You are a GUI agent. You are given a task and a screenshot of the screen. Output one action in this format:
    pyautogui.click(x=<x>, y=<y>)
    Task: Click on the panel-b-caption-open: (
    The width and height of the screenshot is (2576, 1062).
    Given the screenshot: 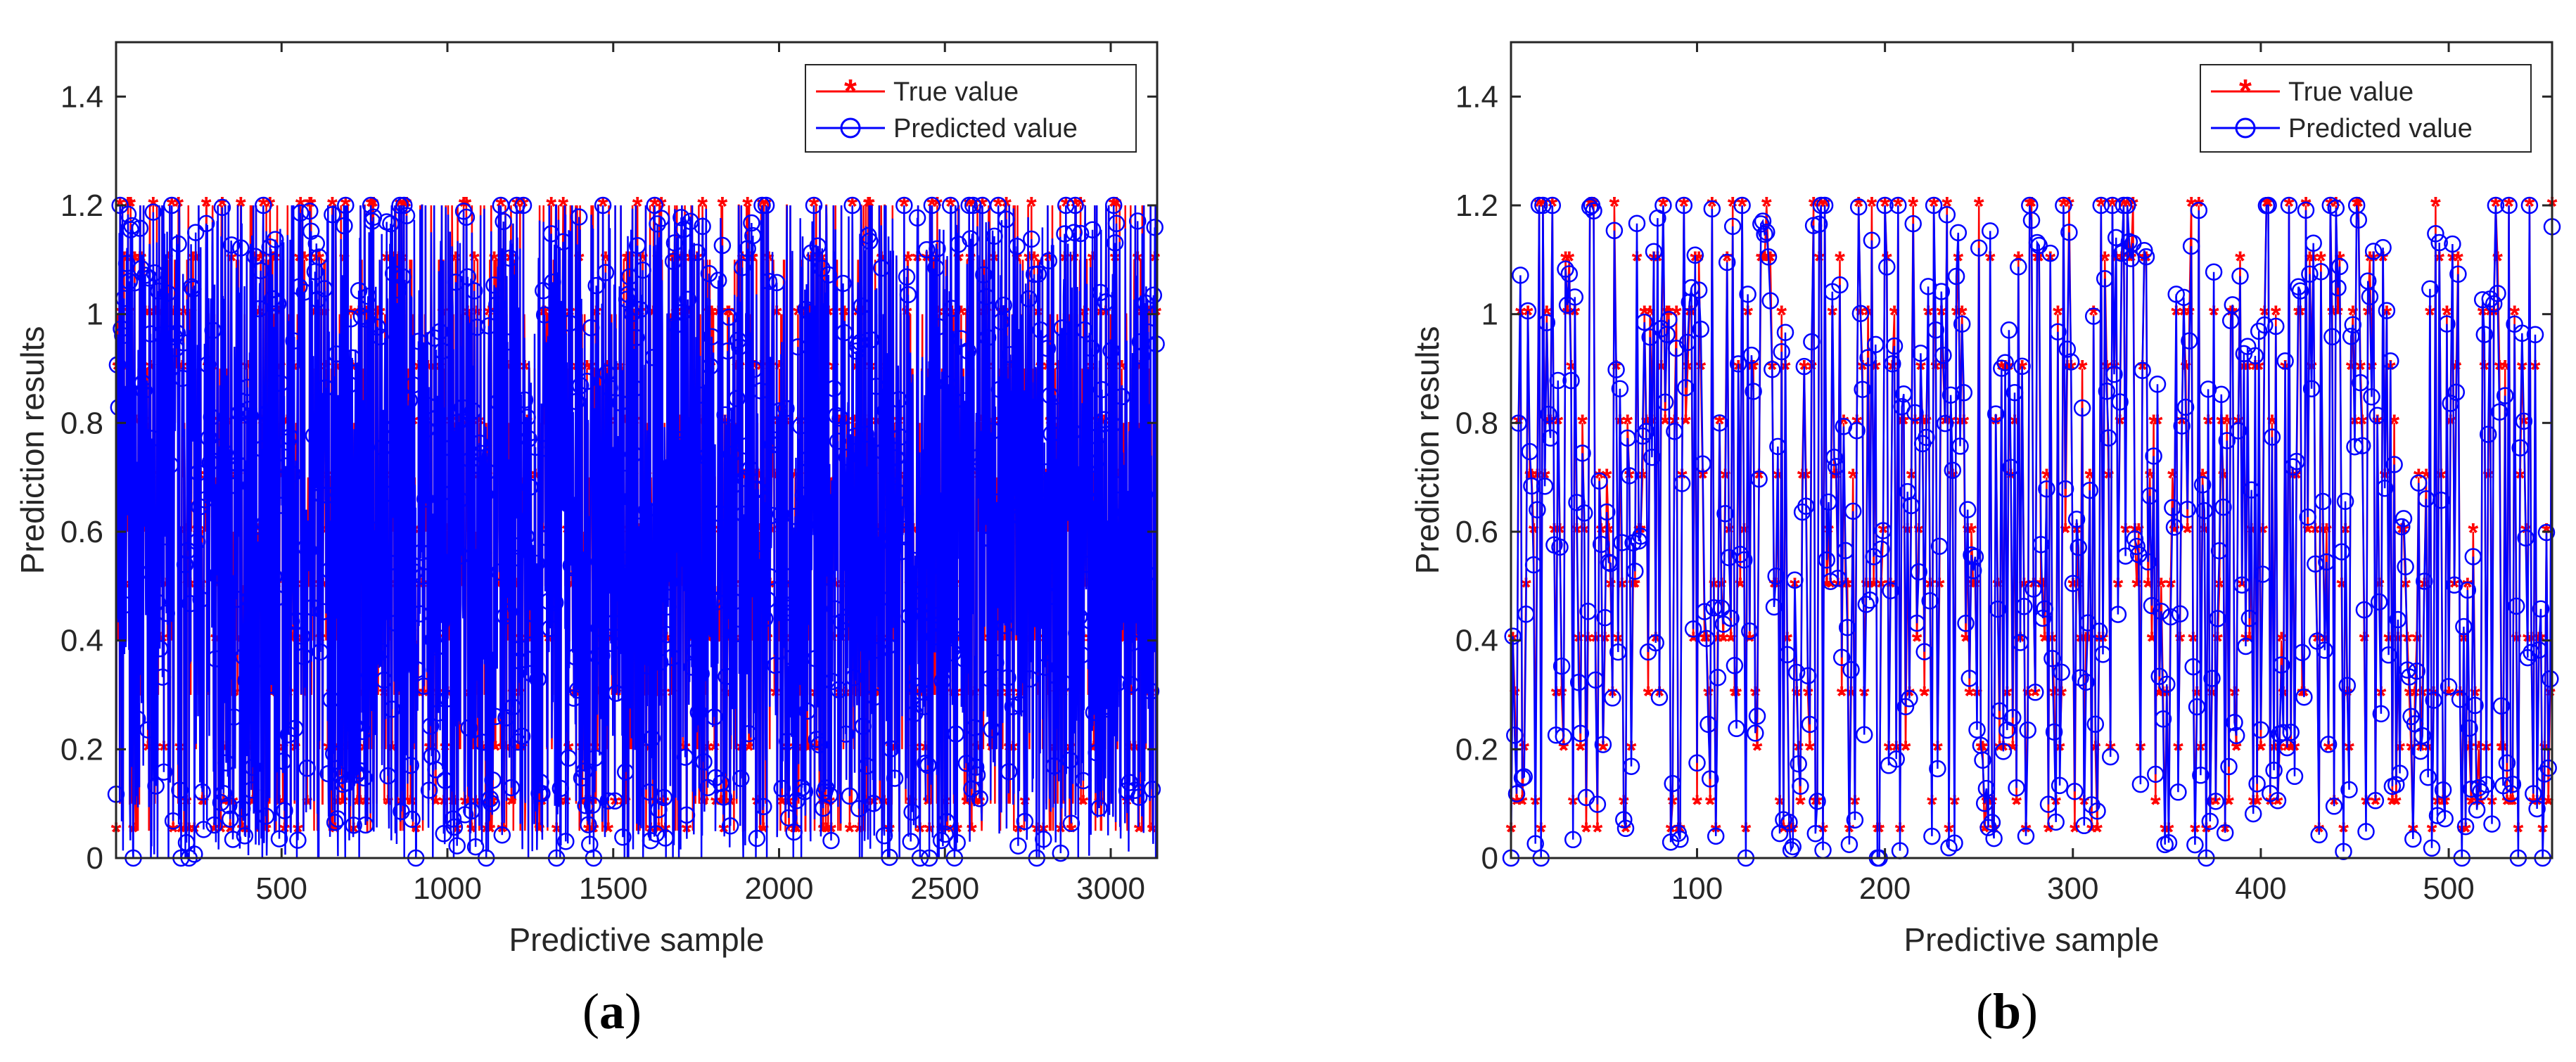 What is the action you would take?
    pyautogui.click(x=1984, y=1011)
    